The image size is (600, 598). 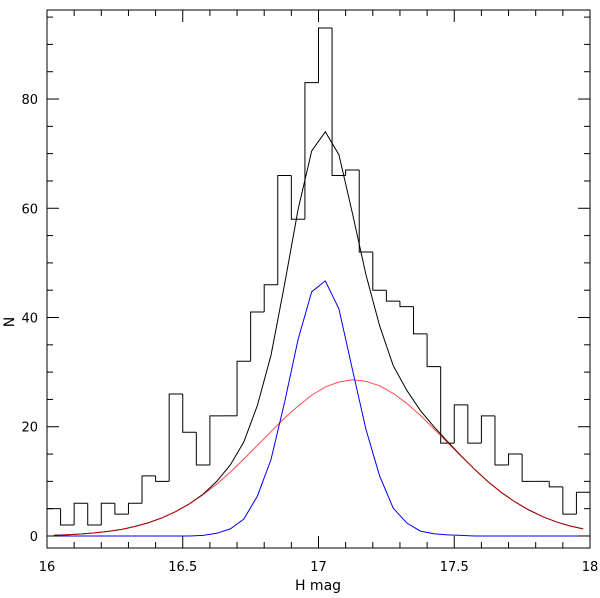 I want to click on y-tick-label: 20, so click(x=29, y=428).